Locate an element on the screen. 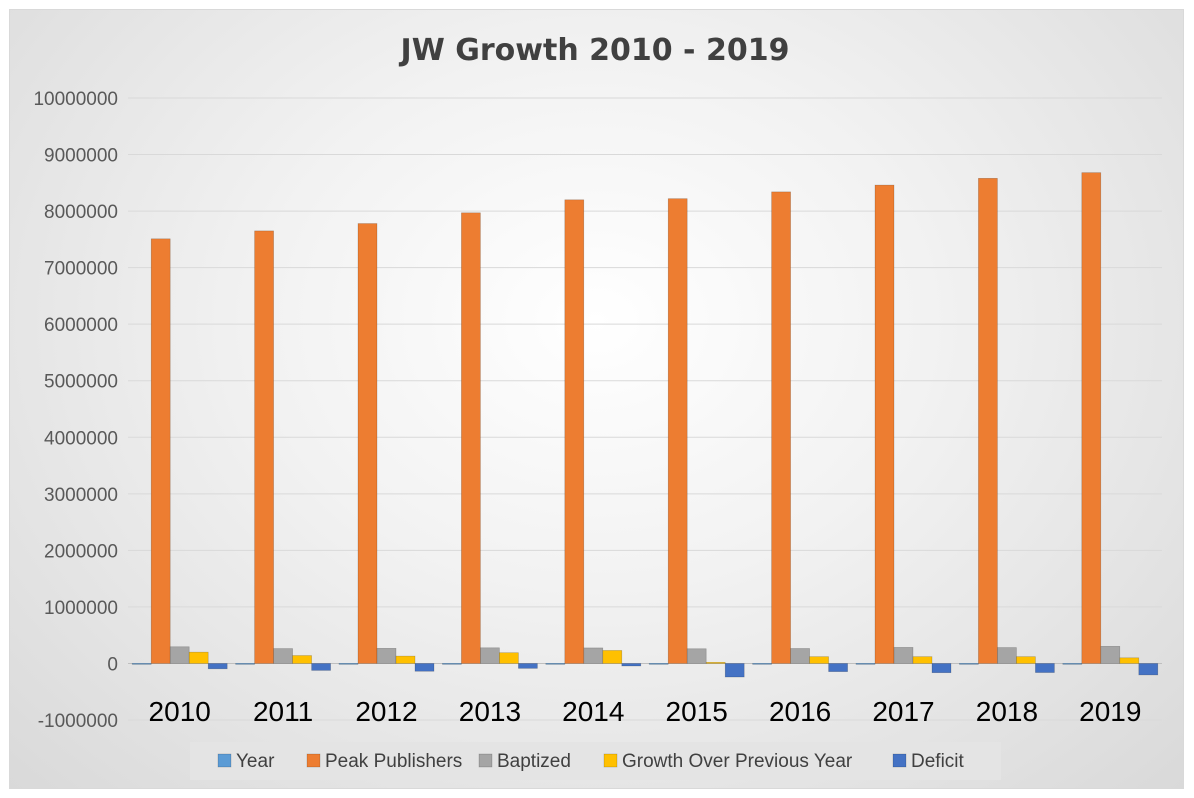 The image size is (1194, 798). bar-baptized-2014 is located at coordinates (593, 655).